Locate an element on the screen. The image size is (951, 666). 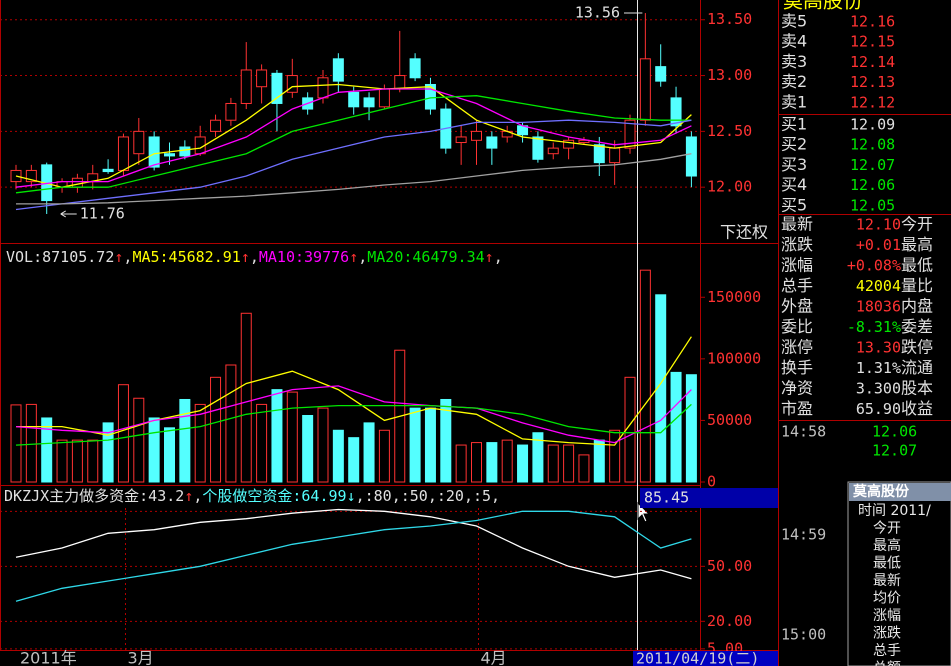
stat-label: 涨停 is located at coordinates (797, 347).